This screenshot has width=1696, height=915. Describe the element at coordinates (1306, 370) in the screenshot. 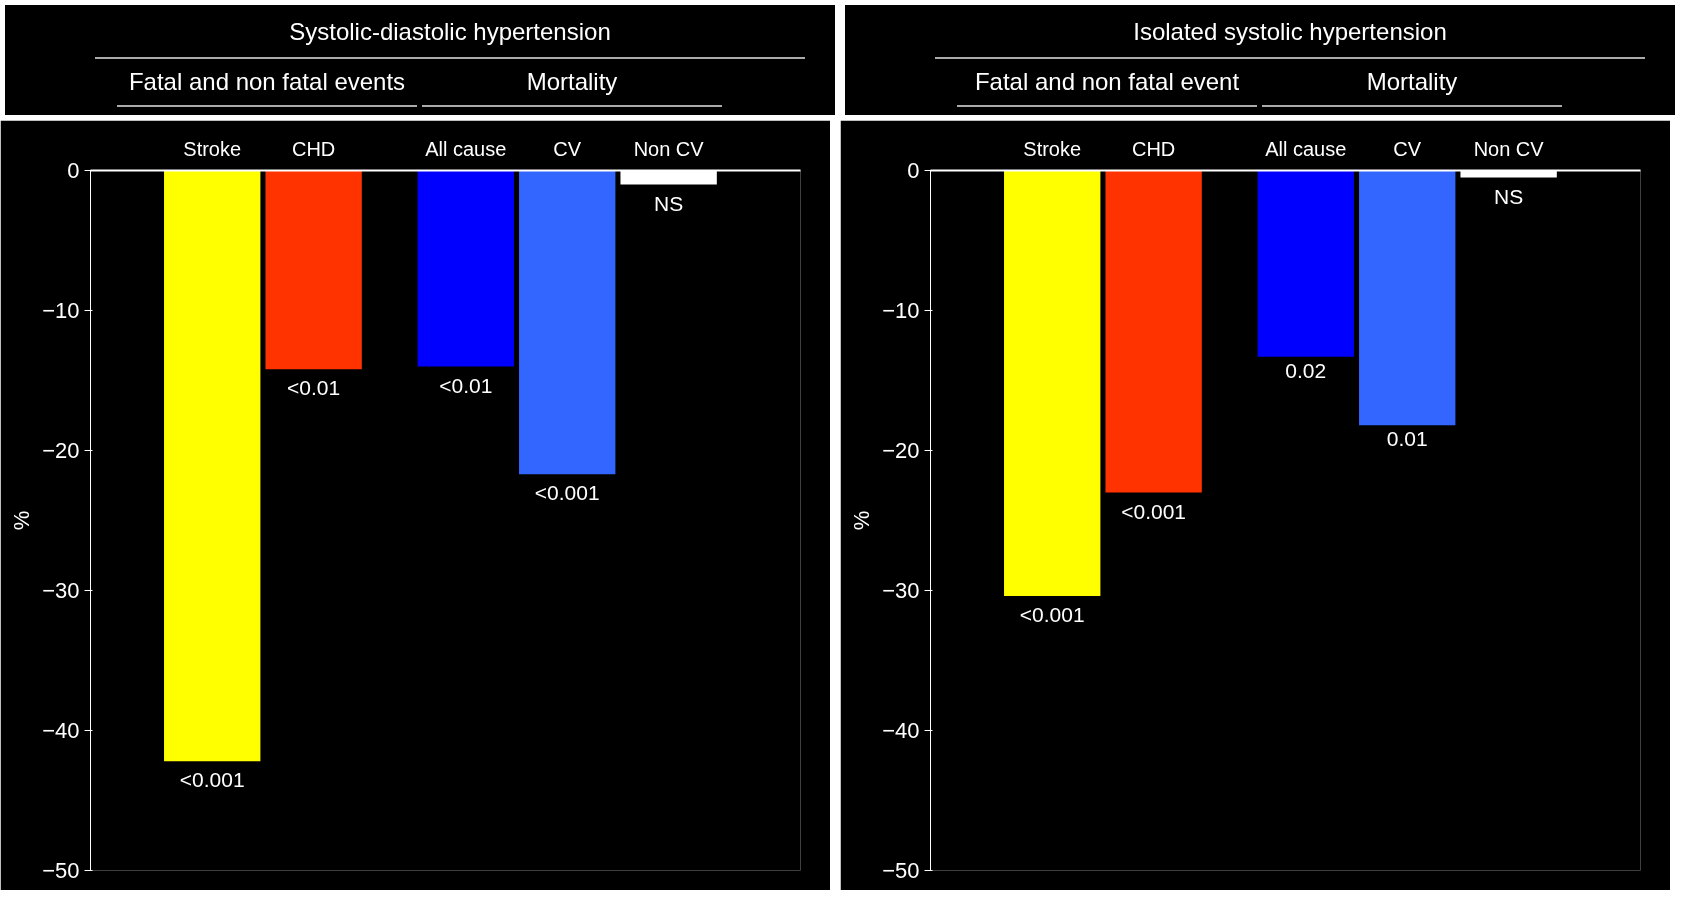

I see `annotation: 0.02` at that location.